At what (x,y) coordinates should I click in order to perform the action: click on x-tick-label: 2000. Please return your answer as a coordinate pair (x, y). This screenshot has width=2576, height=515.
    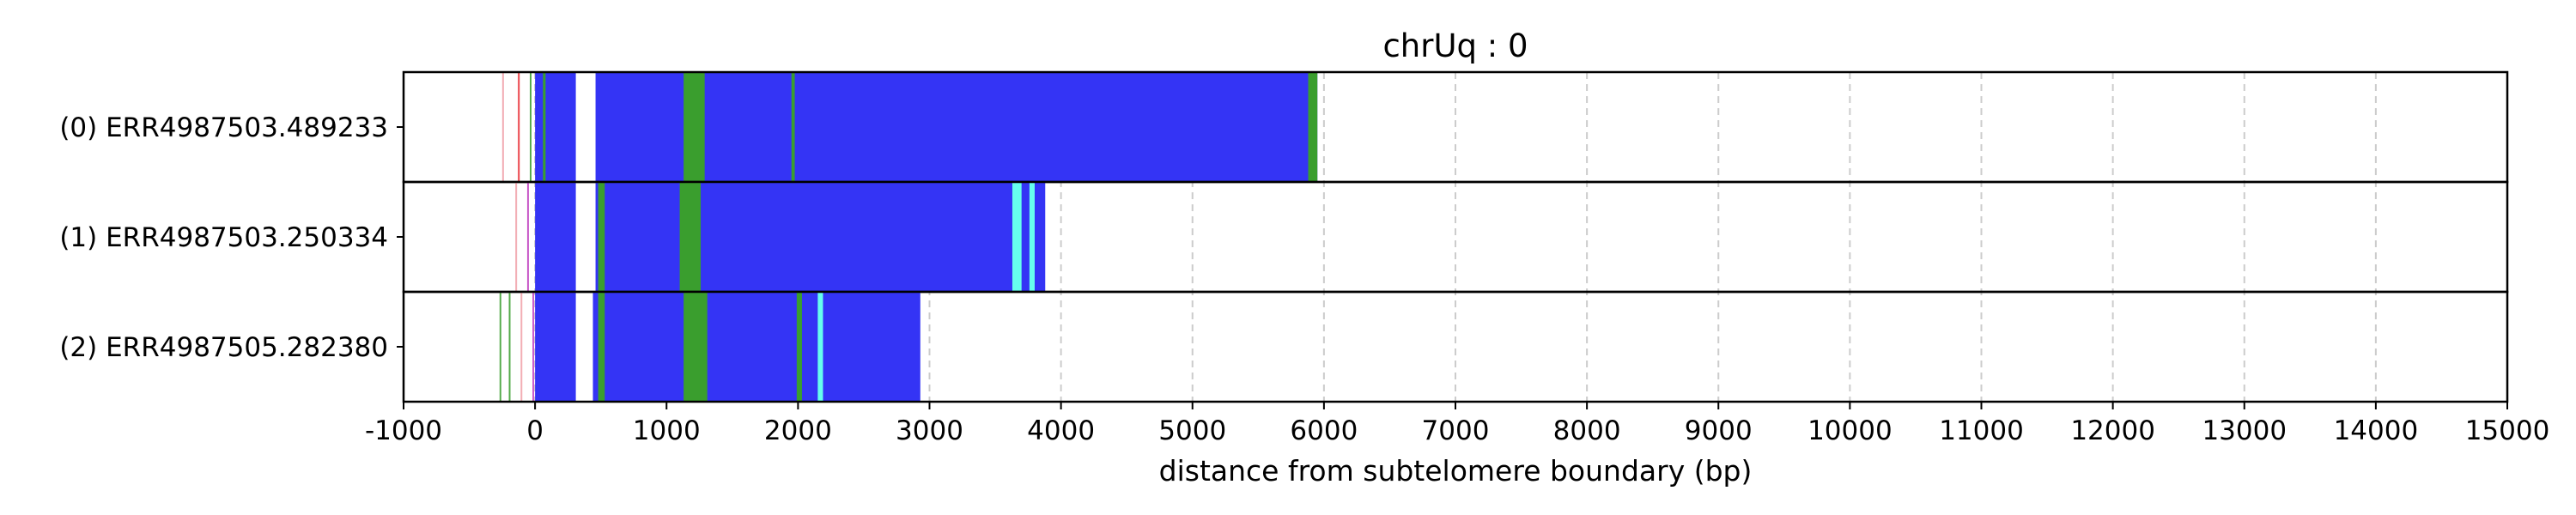
    Looking at the image, I should click on (798, 430).